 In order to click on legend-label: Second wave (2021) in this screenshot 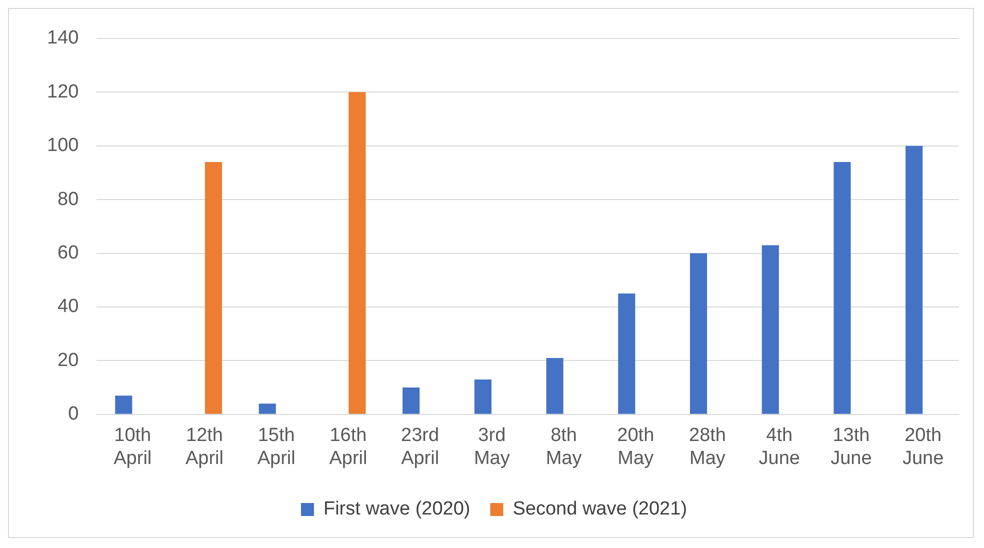, I will do `click(600, 509)`.